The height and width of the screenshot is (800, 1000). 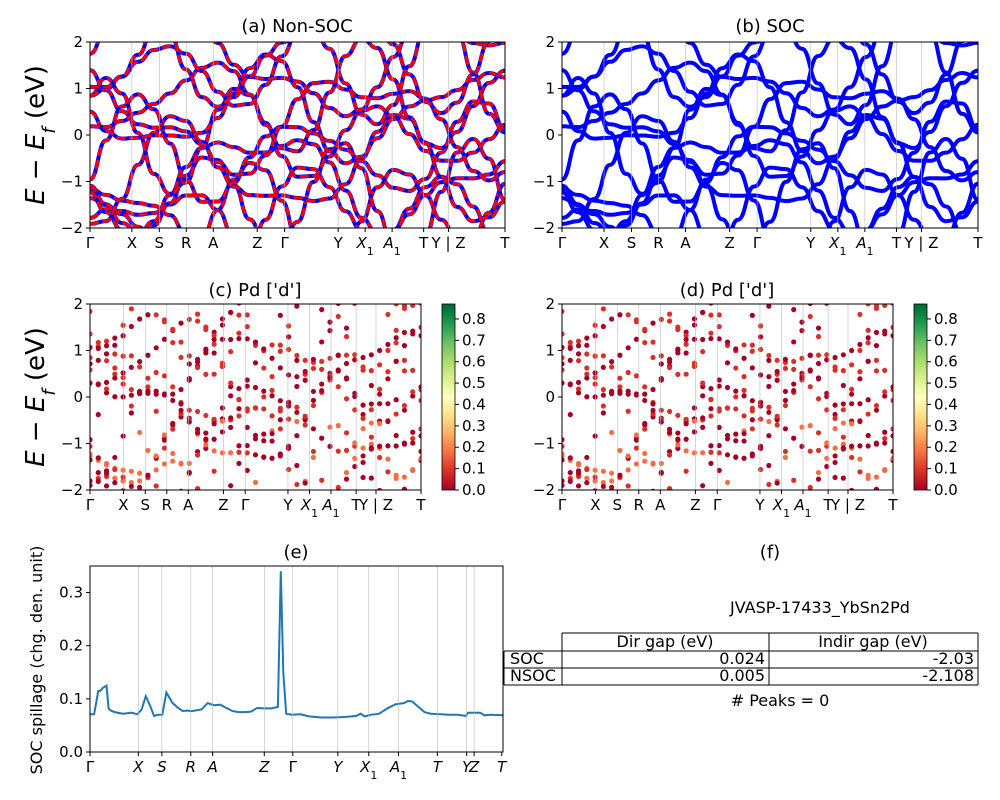 What do you see at coordinates (769, 26) in the screenshot?
I see `panel-b-title: (b) SOC` at bounding box center [769, 26].